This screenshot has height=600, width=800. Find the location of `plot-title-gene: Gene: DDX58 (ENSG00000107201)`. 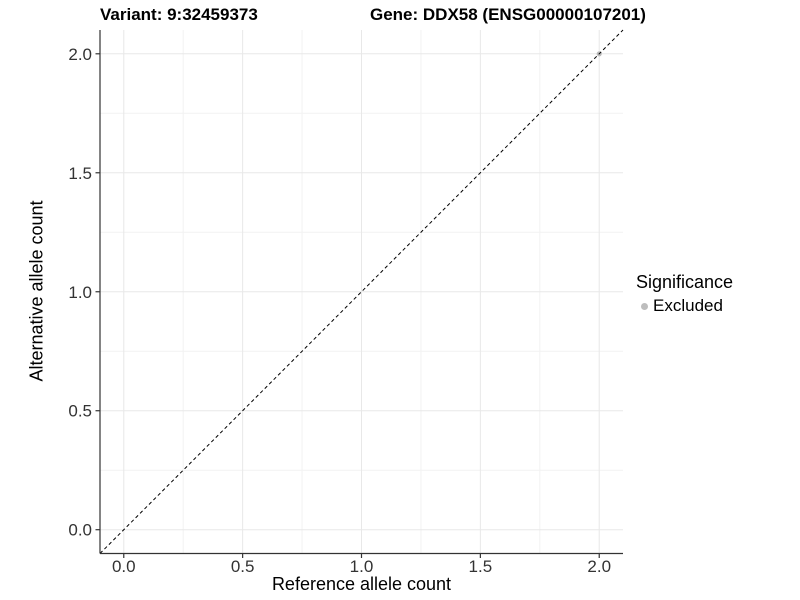

plot-title-gene: Gene: DDX58 (ENSG00000107201) is located at coordinates (508, 14).